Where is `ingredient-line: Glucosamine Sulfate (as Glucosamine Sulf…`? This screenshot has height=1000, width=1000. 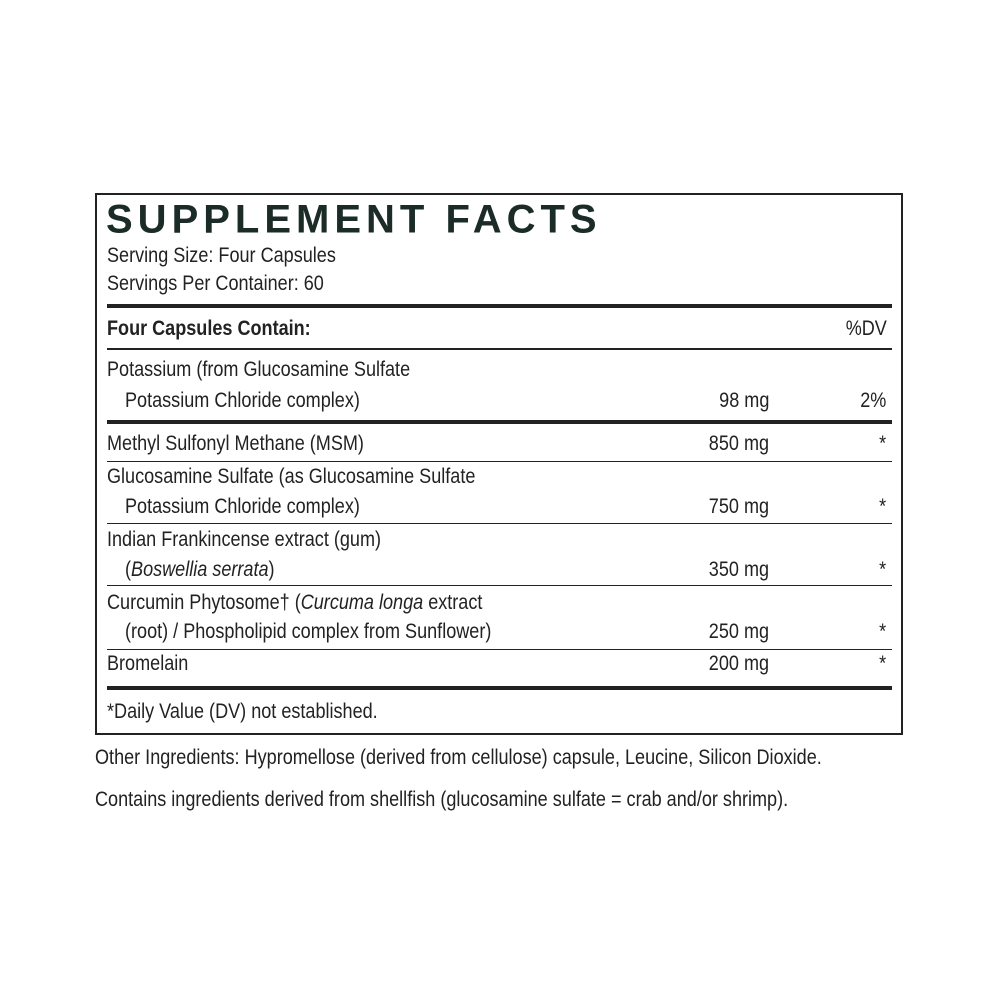
ingredient-line: Glucosamine Sulfate (as Glucosamine Sulf… is located at coordinates (291, 477).